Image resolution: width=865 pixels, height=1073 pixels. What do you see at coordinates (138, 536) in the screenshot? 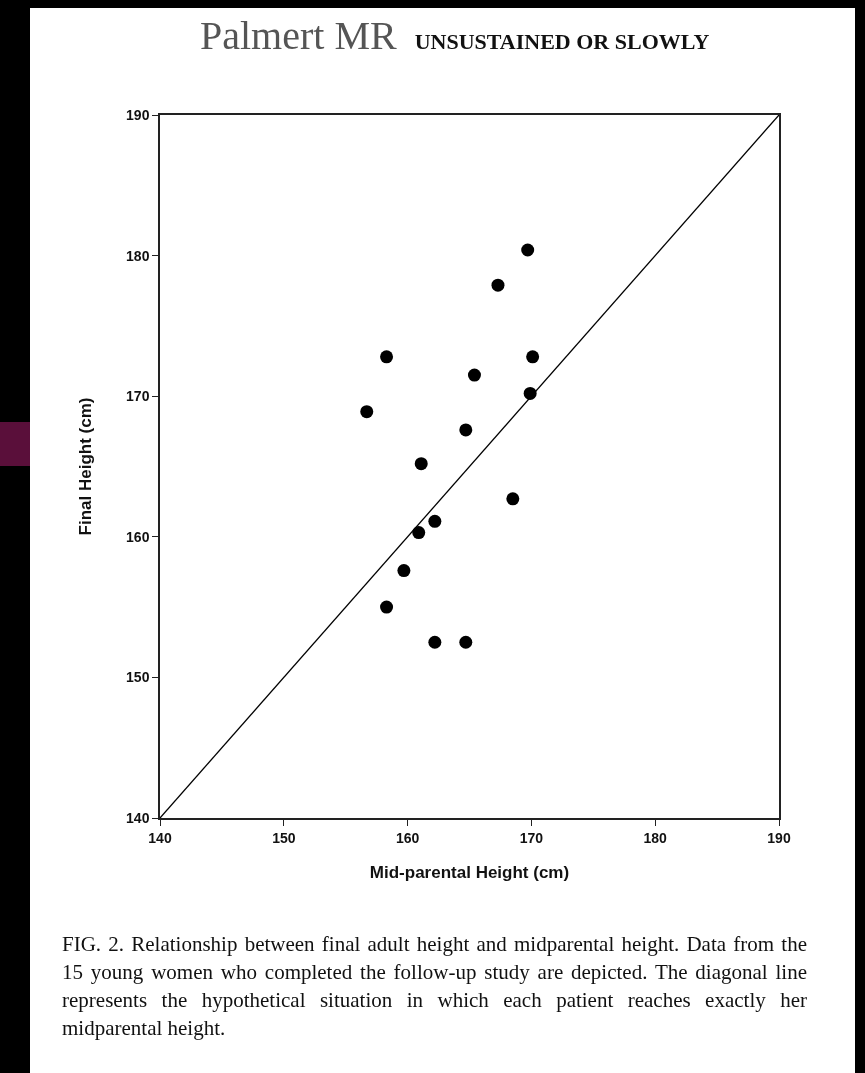
I see `y-tick-label: 160` at bounding box center [138, 536].